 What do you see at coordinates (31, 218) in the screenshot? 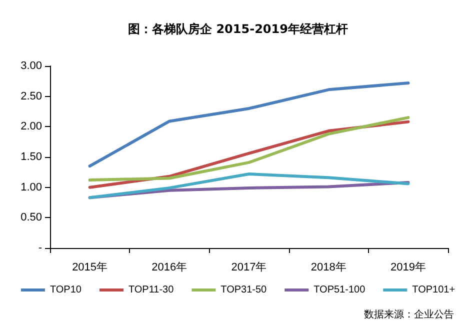
I see `y-tick-label: 0.50` at bounding box center [31, 218].